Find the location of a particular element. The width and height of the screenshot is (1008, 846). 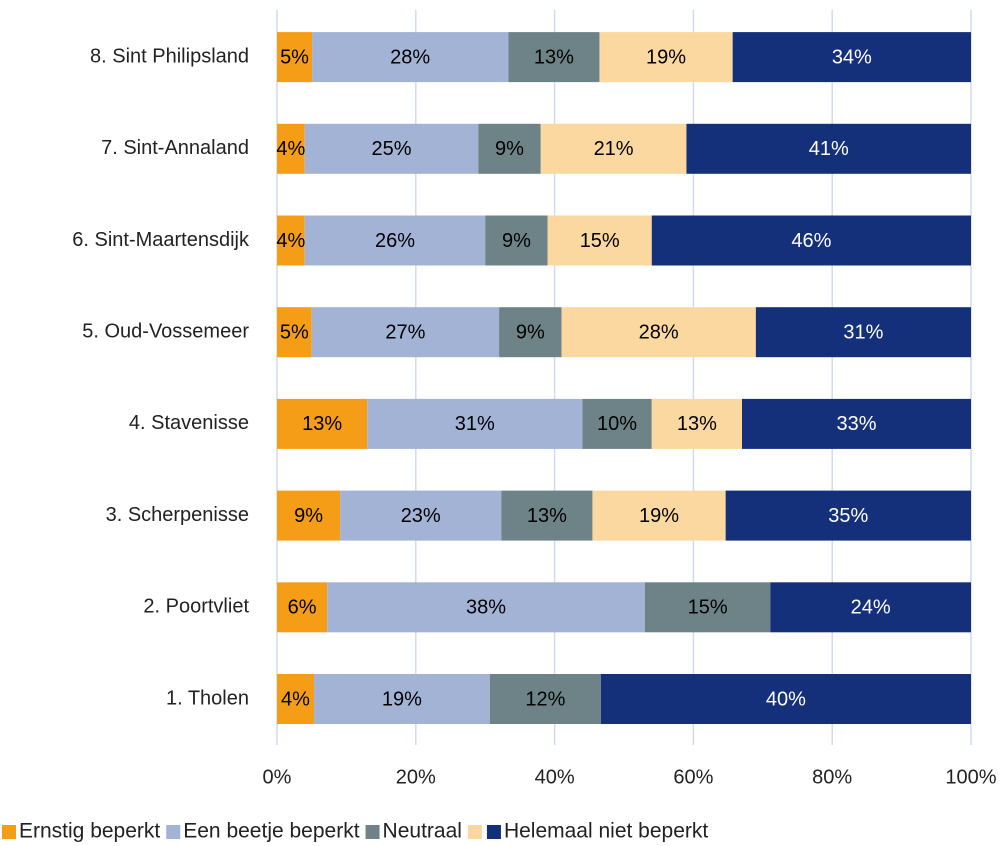

data-label: 34% is located at coordinates (852, 57).